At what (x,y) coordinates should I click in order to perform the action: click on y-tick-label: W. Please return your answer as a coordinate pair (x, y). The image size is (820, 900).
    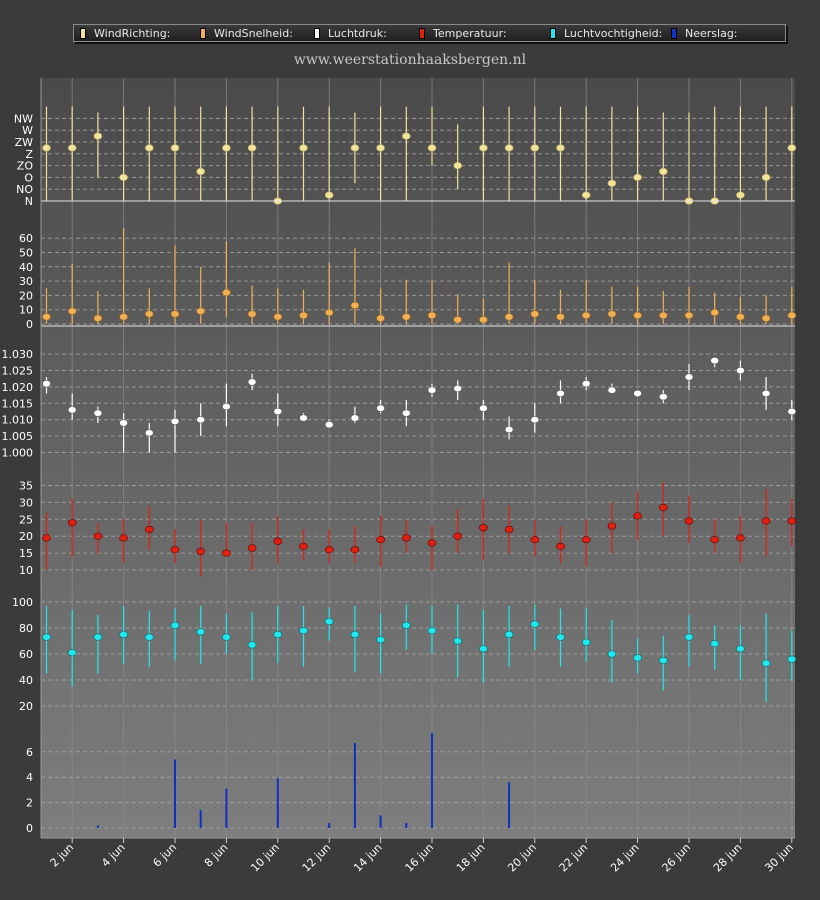
    Looking at the image, I should click on (27, 130).